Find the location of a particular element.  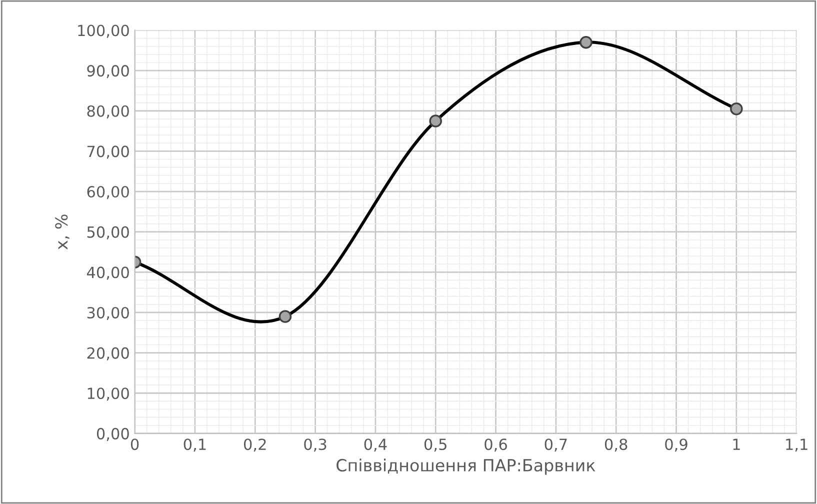

x-tick-label: 0,3 is located at coordinates (315, 445).